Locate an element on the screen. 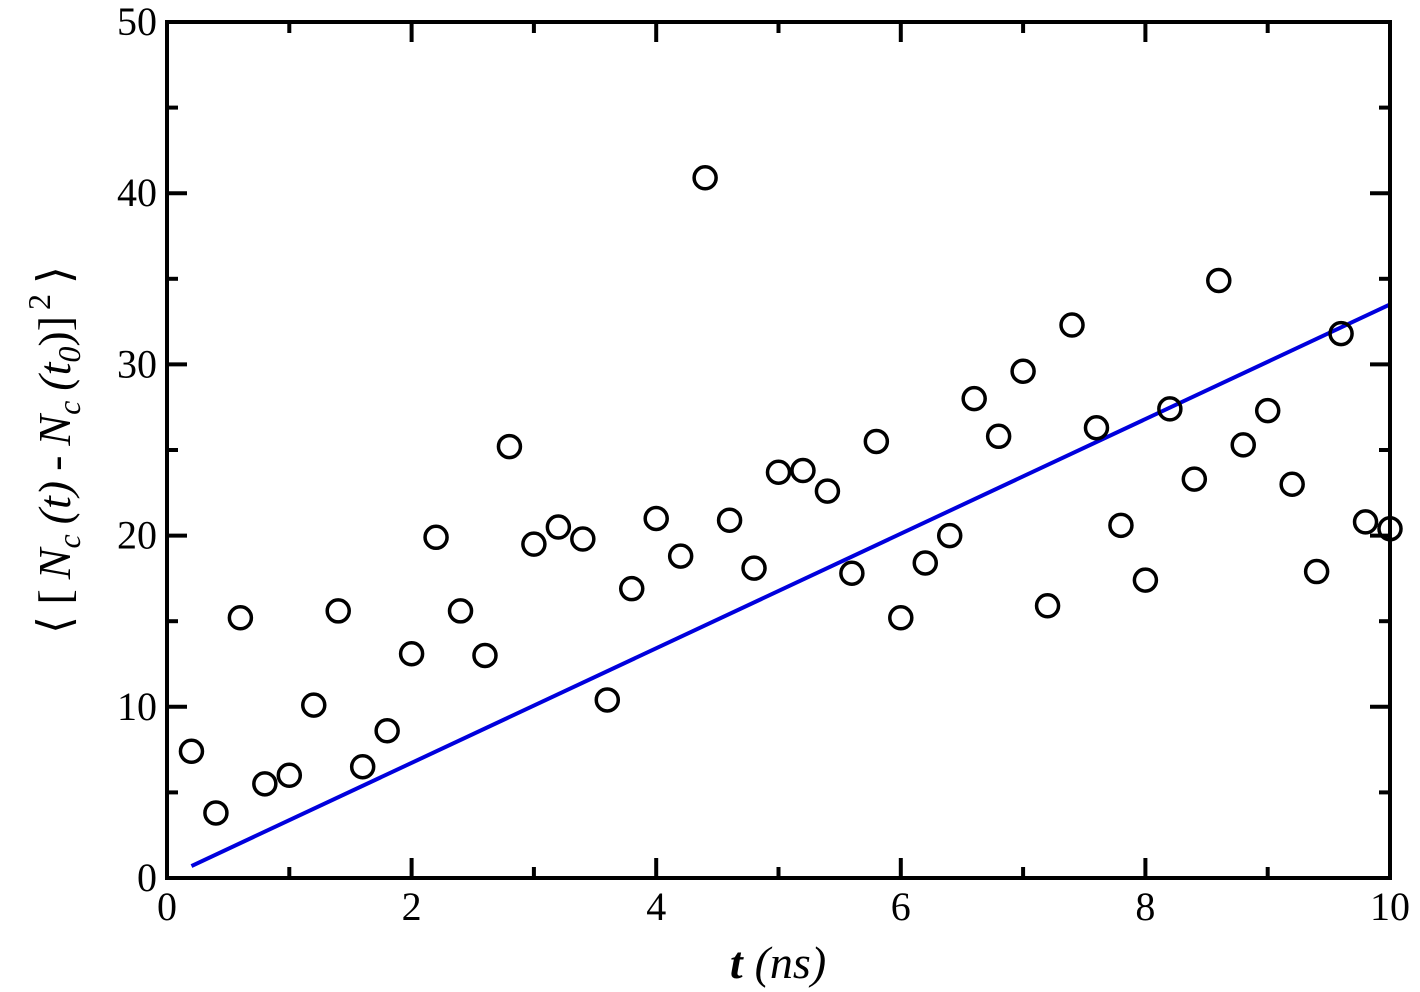  y-axis-arg-2-open: (t is located at coordinates (54, 375).